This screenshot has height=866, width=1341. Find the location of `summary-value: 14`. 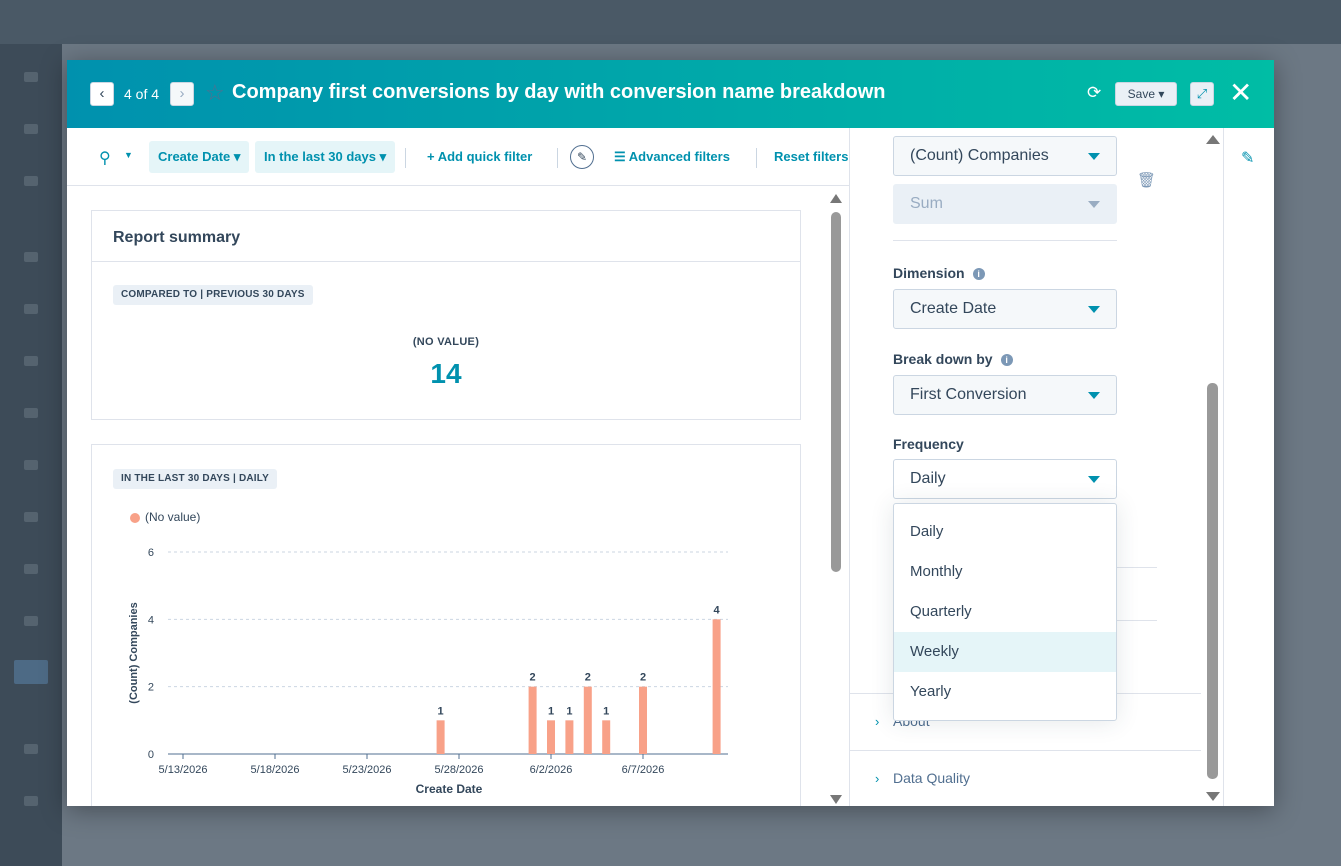

summary-value: 14 is located at coordinates (446, 373).